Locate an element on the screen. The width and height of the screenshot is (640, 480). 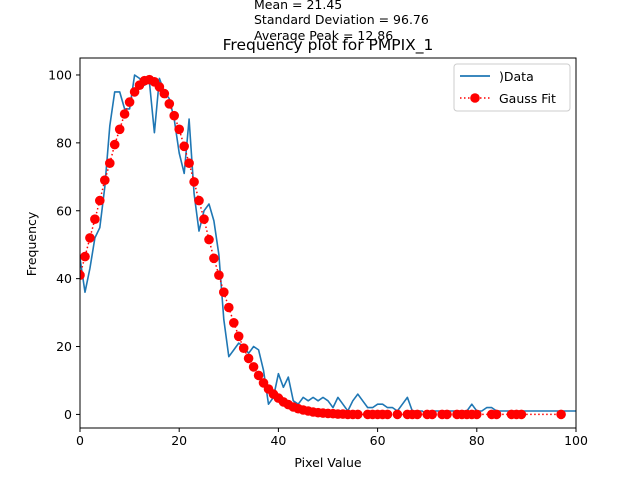
y-tick-label: 40 is located at coordinates (64, 278).